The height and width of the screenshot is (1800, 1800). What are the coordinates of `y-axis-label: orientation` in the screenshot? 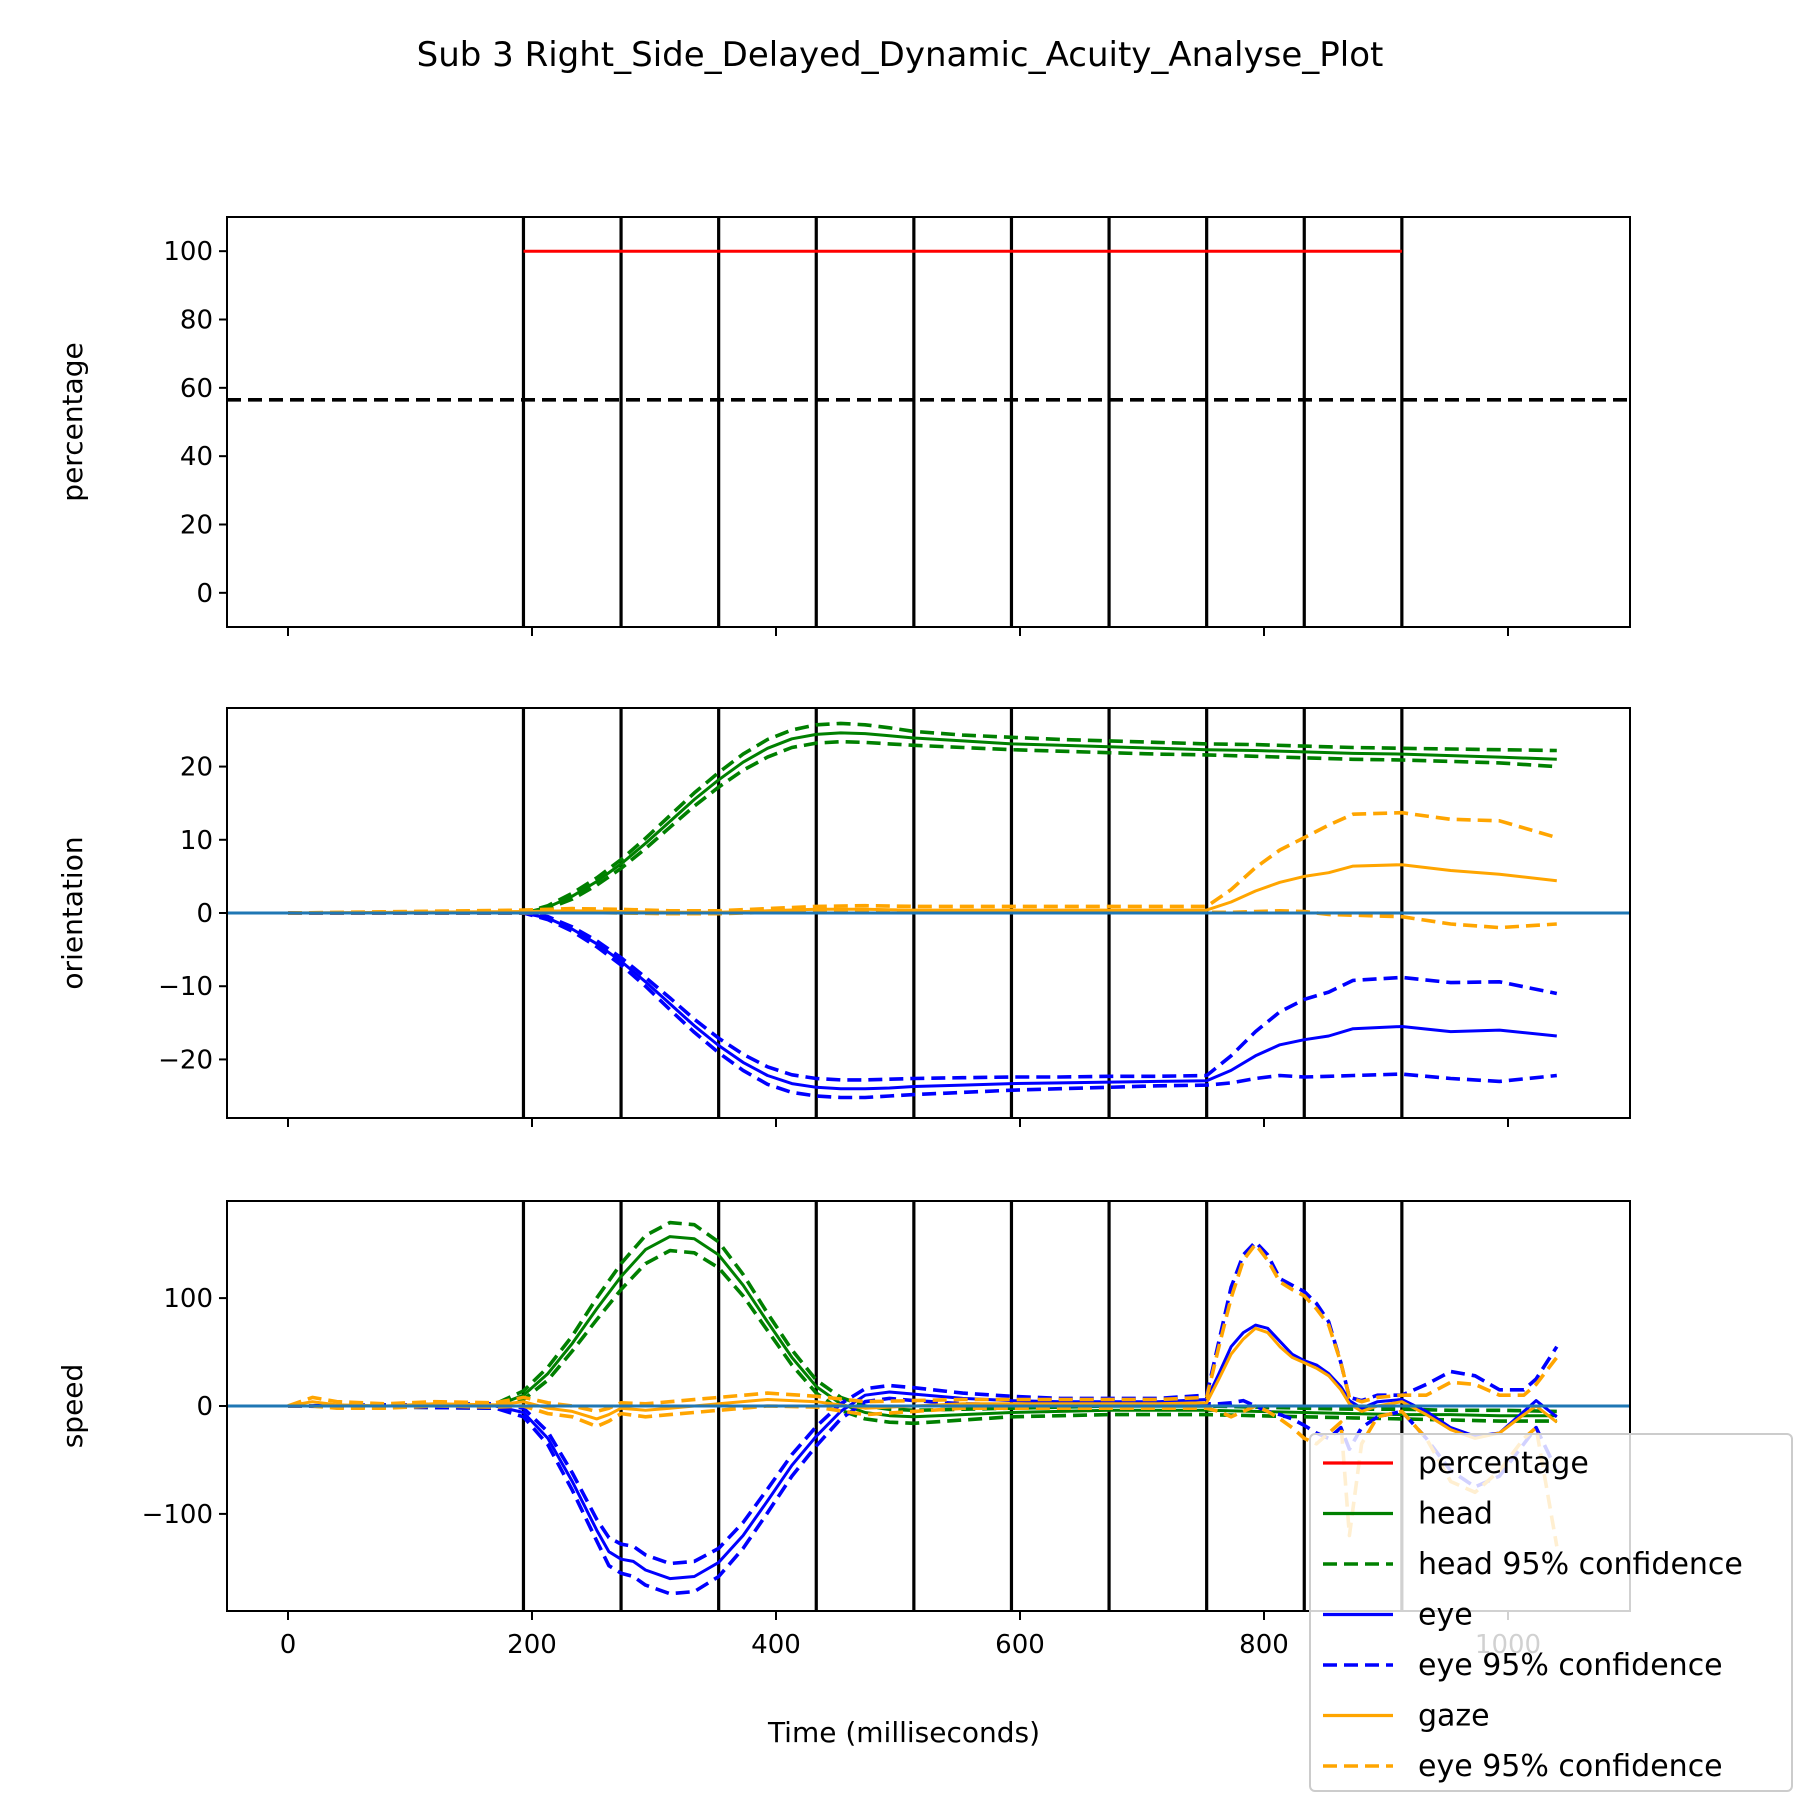 It's located at (72, 912).